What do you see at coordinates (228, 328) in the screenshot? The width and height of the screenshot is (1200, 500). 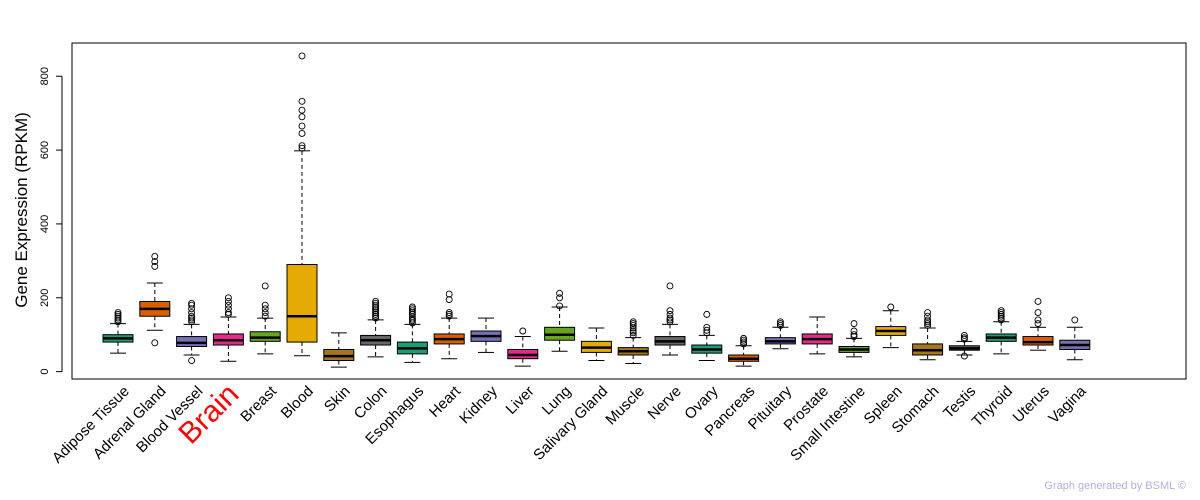 I see `box-brain` at bounding box center [228, 328].